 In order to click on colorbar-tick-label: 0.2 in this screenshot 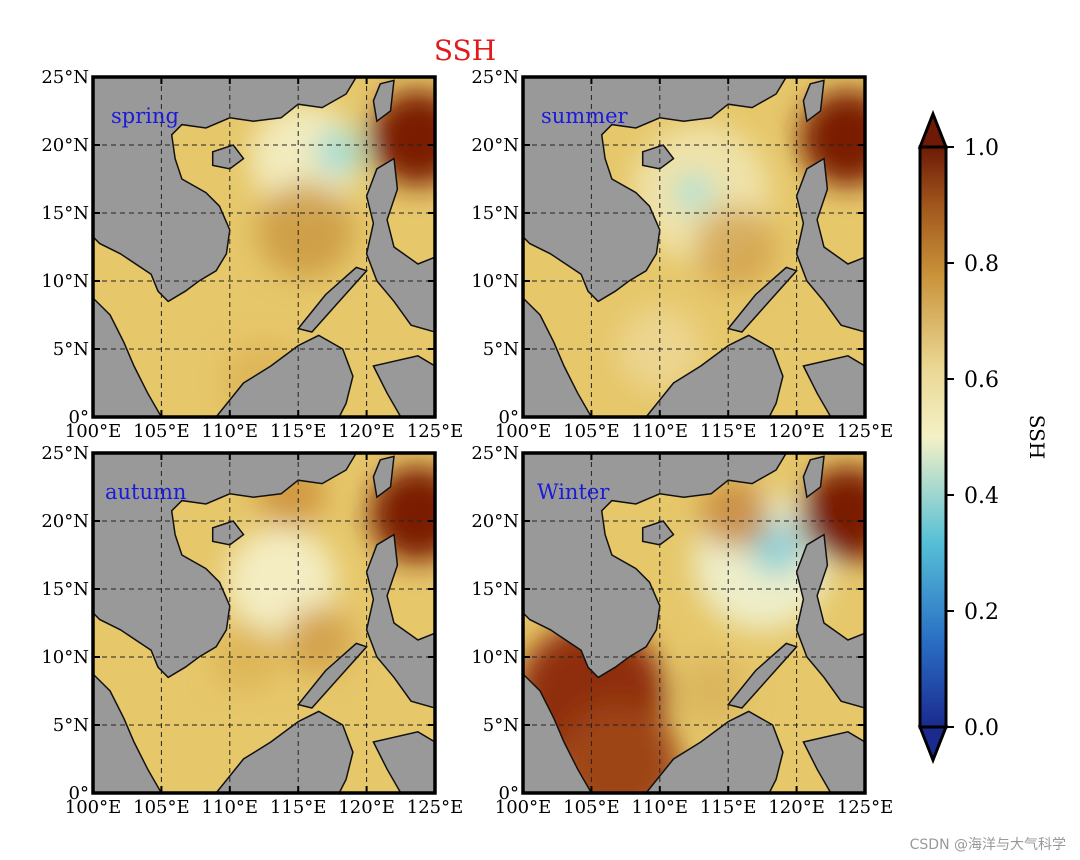, I will do `click(981, 612)`.